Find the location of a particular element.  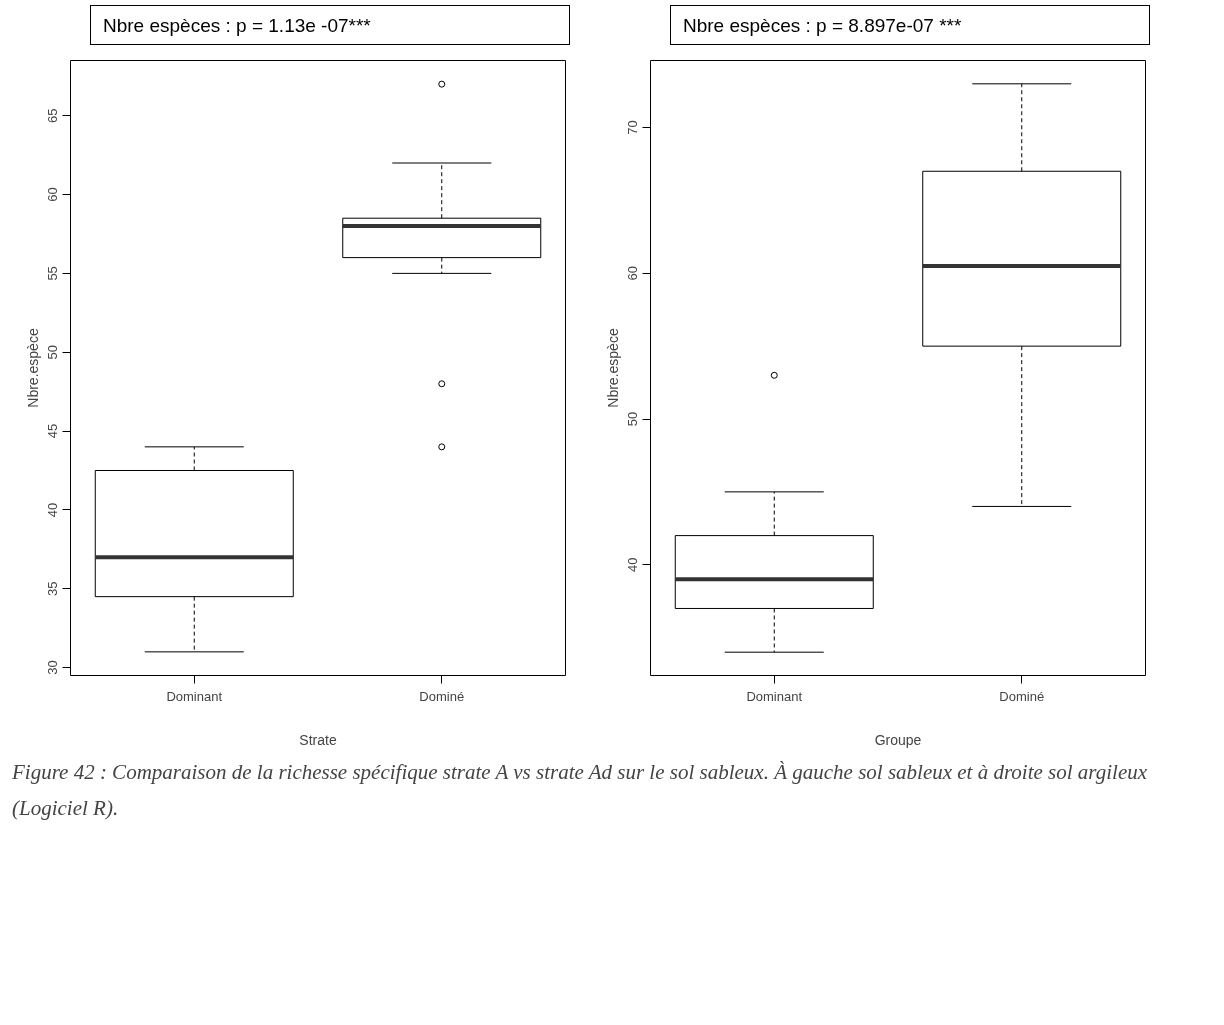

x-axis-title: Strate is located at coordinates (318, 739).